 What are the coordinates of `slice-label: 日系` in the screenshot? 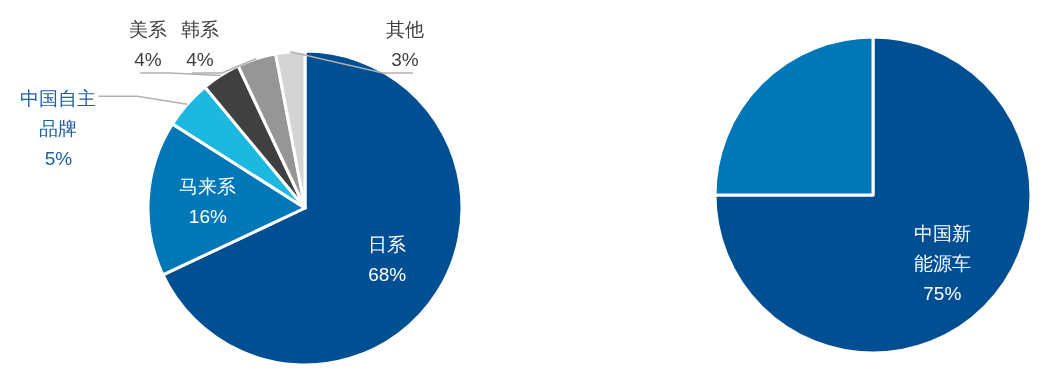 It's located at (387, 245).